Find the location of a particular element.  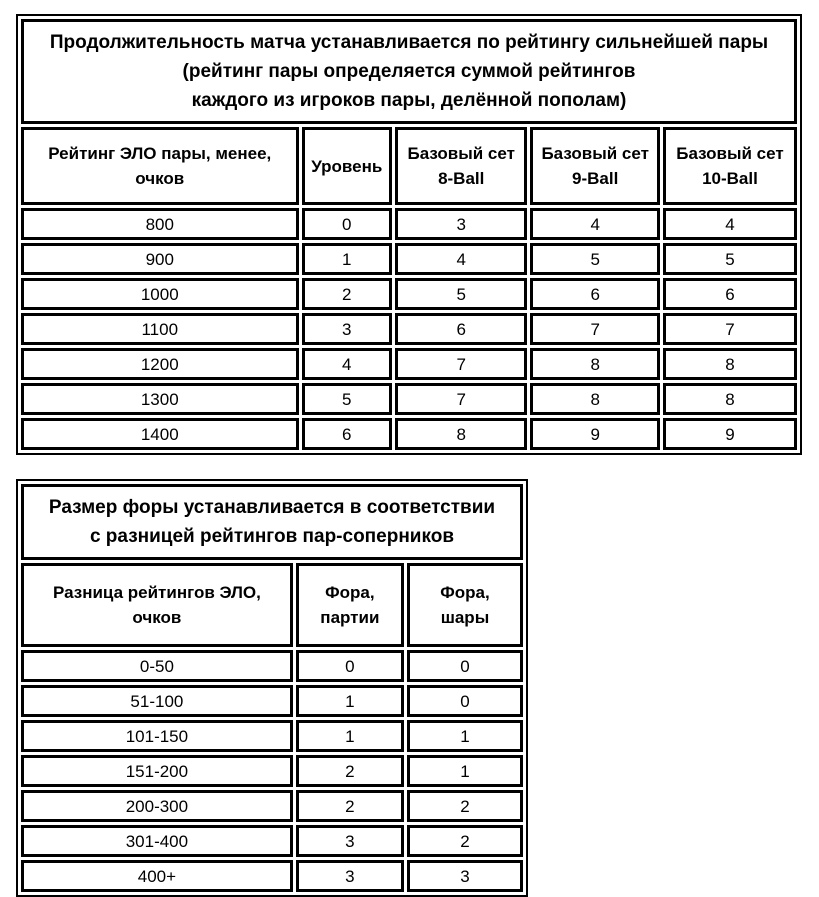

table-row: 1200 4 7 8 8 is located at coordinates (409, 364).